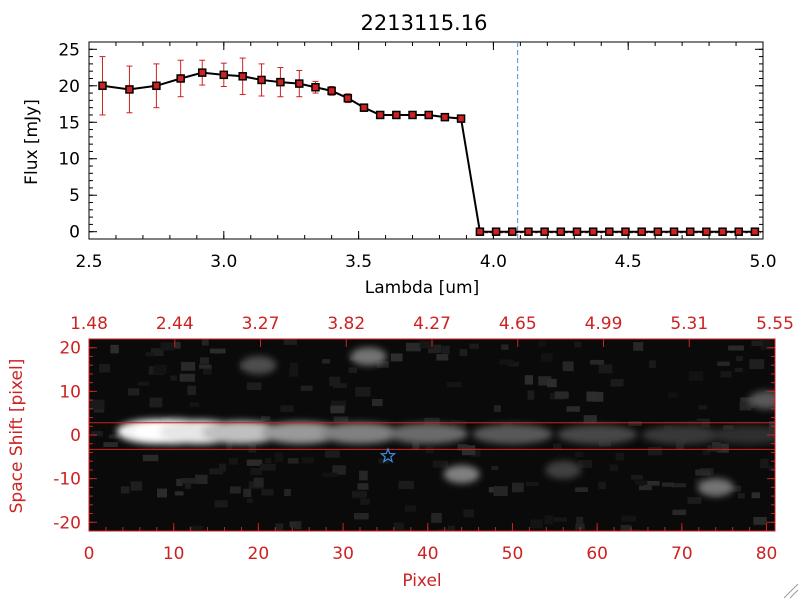 The image size is (800, 600). What do you see at coordinates (791, 591) in the screenshot?
I see `resize-grip` at bounding box center [791, 591].